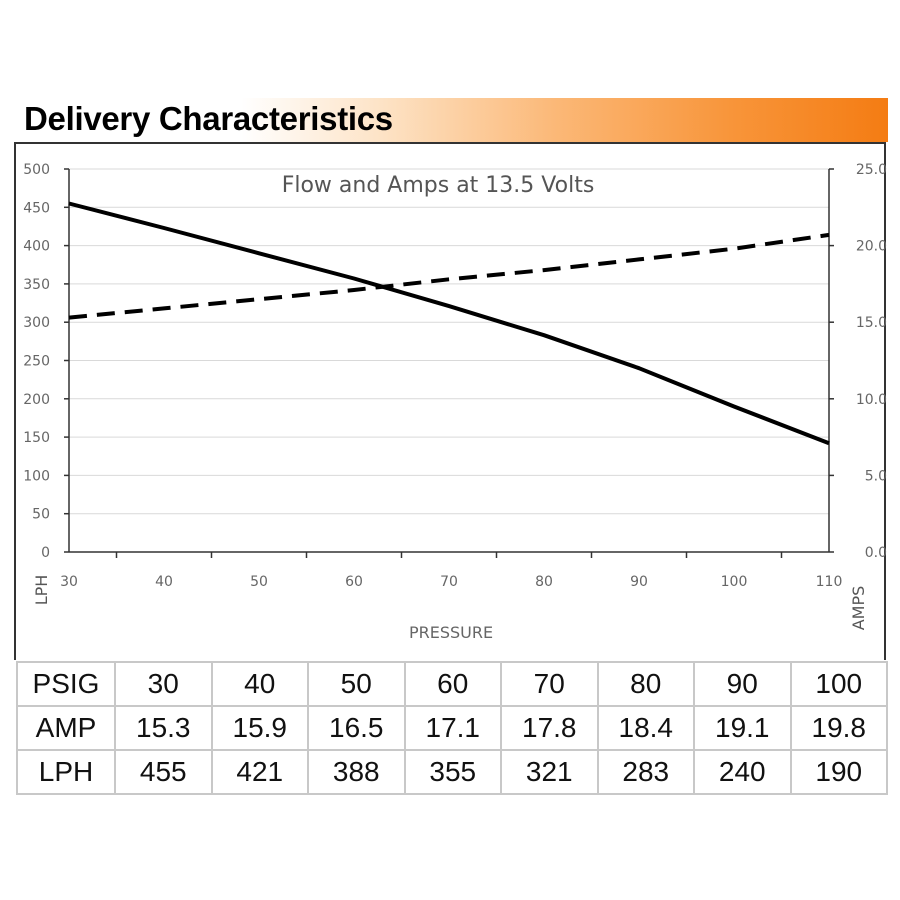 The height and width of the screenshot is (900, 900). What do you see at coordinates (259, 684) in the screenshot?
I see `table-cell: 40` at bounding box center [259, 684].